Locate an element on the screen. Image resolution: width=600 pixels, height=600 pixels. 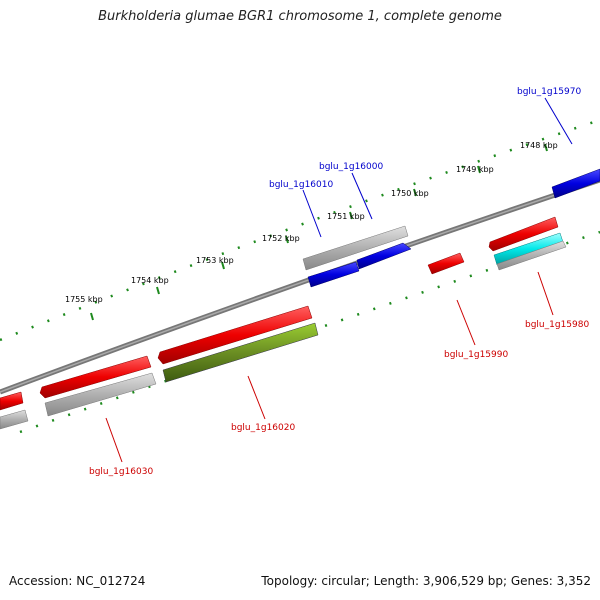
tick-label: 1748 kbp is located at coordinates (539, 145).